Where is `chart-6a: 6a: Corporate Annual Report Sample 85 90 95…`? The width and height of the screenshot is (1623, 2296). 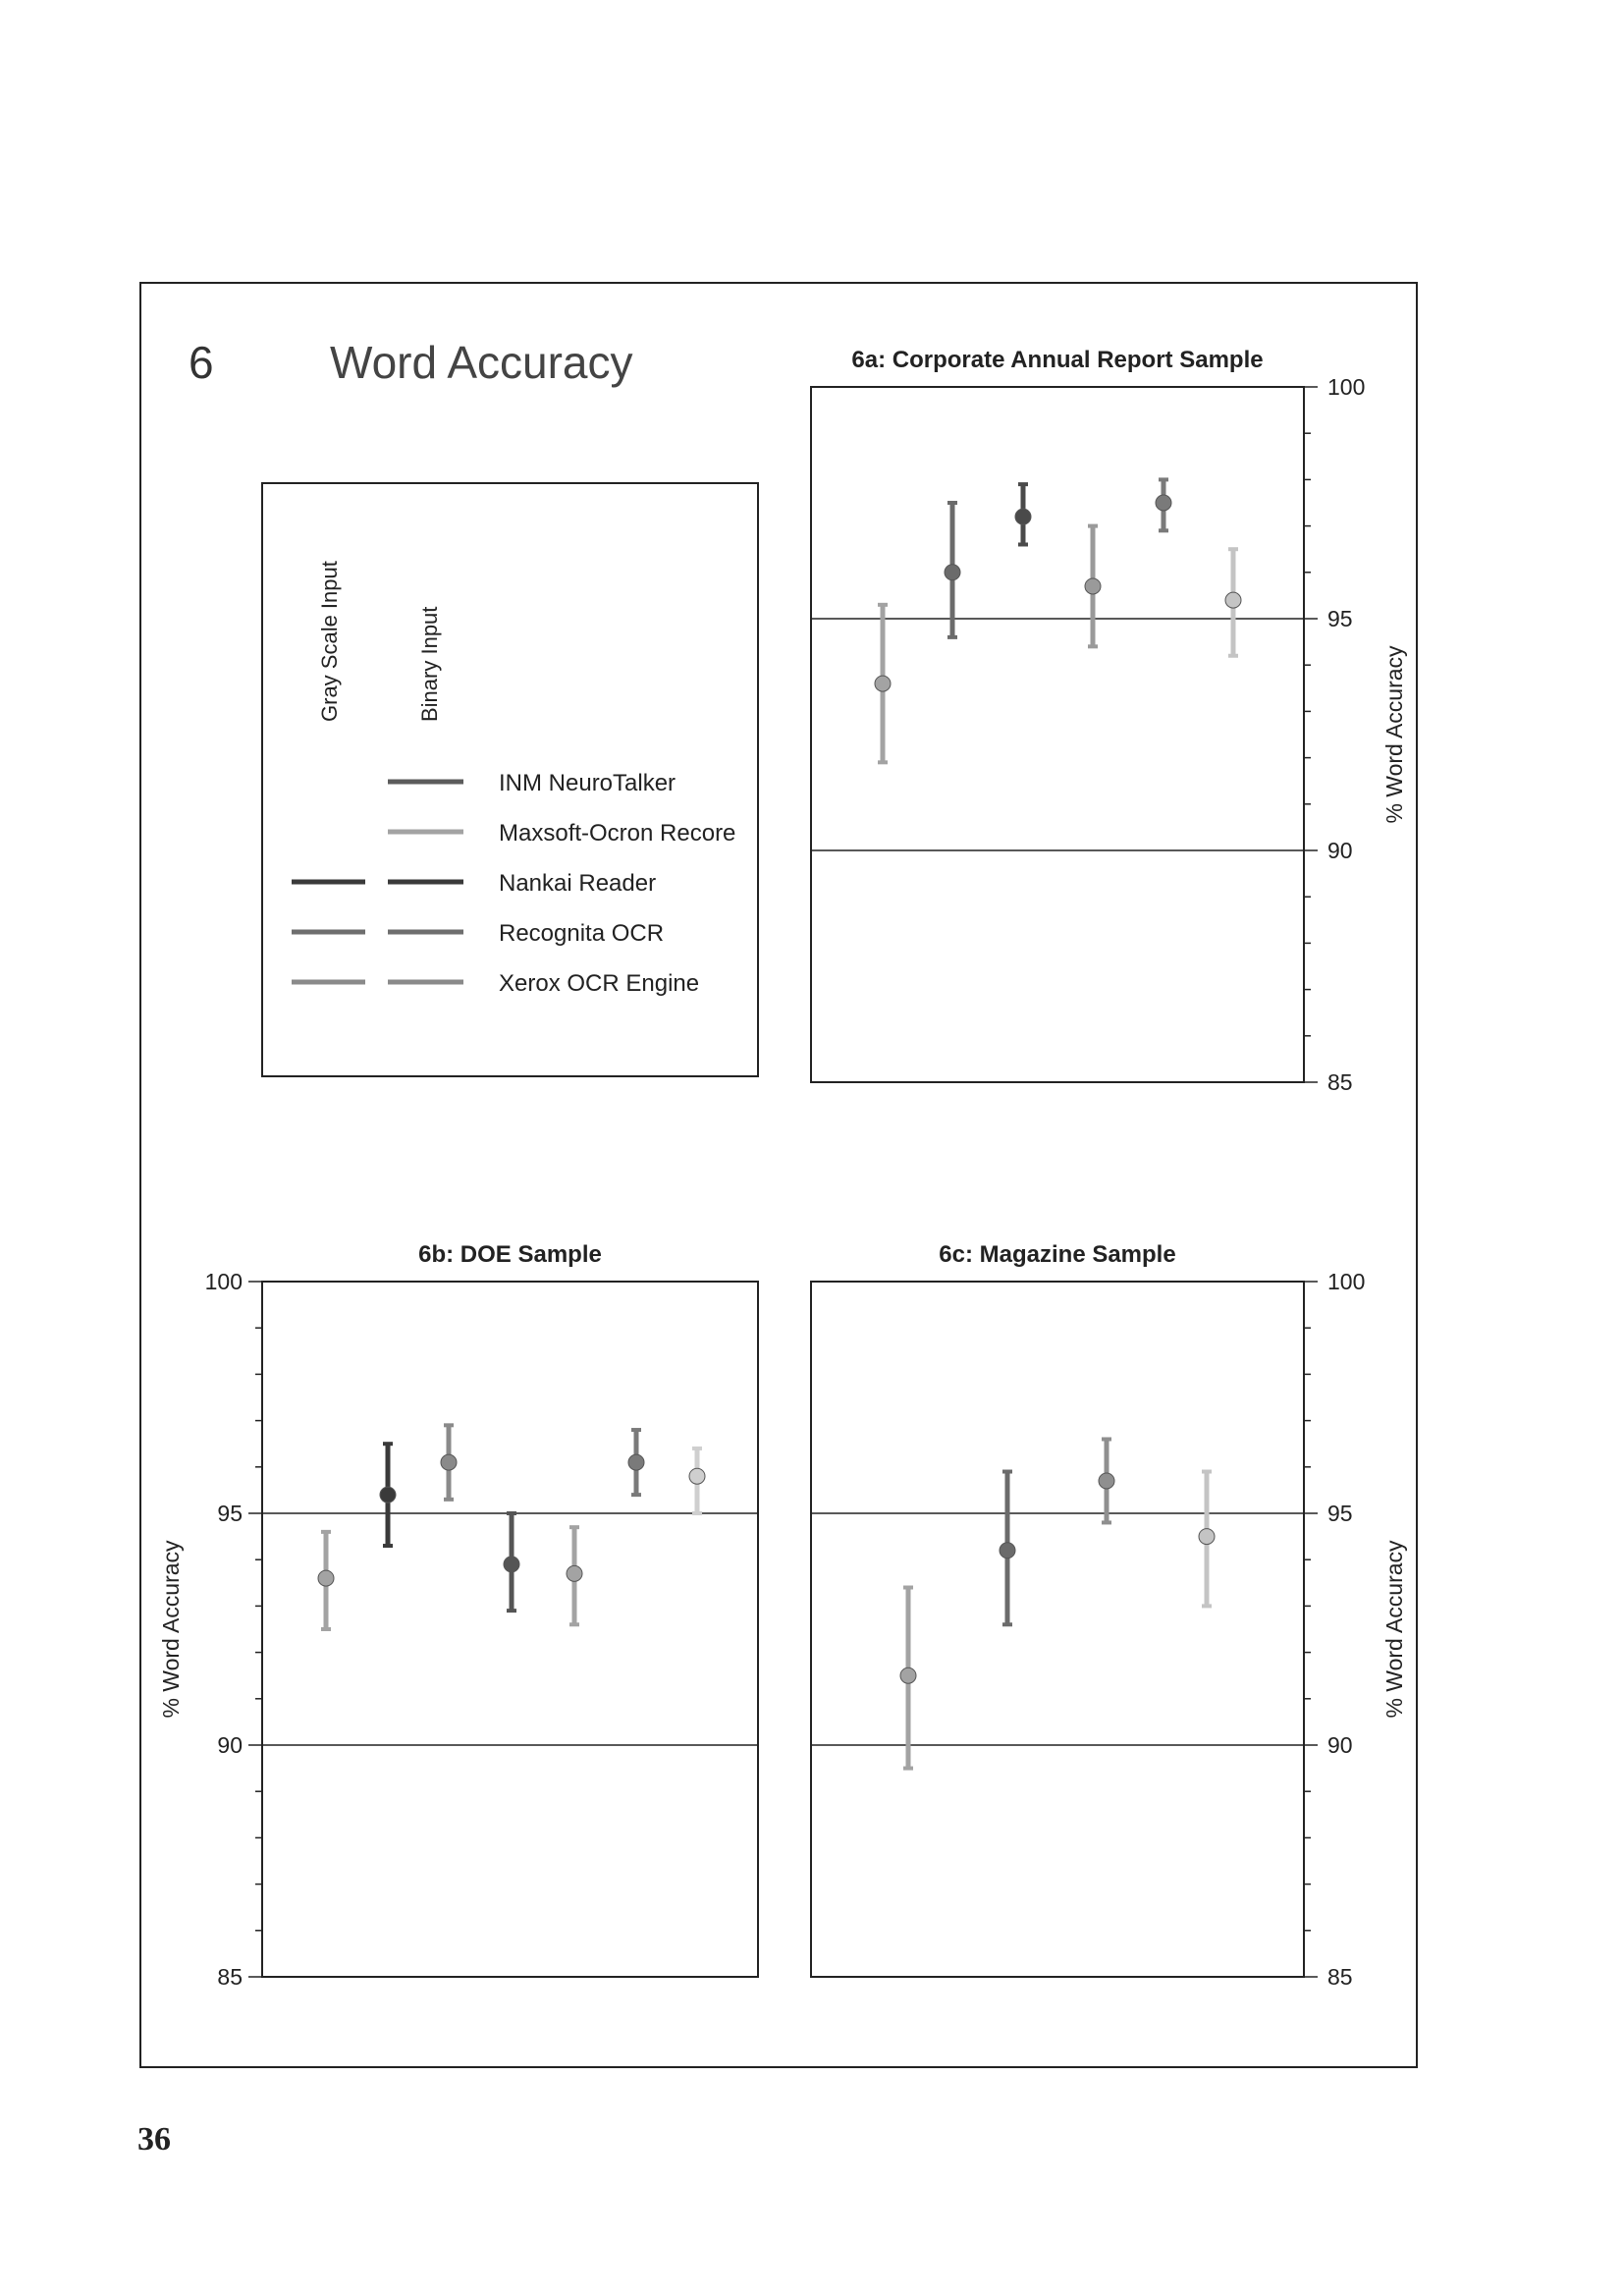 chart-6a: 6a: Corporate Annual Report Sample 85 90 95… is located at coordinates (1108, 721).